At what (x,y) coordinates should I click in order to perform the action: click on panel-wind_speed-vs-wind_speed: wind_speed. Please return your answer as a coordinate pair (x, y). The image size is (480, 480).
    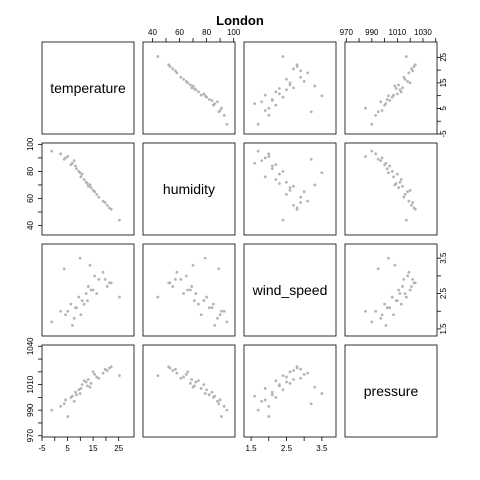
    Looking at the image, I should click on (290, 290).